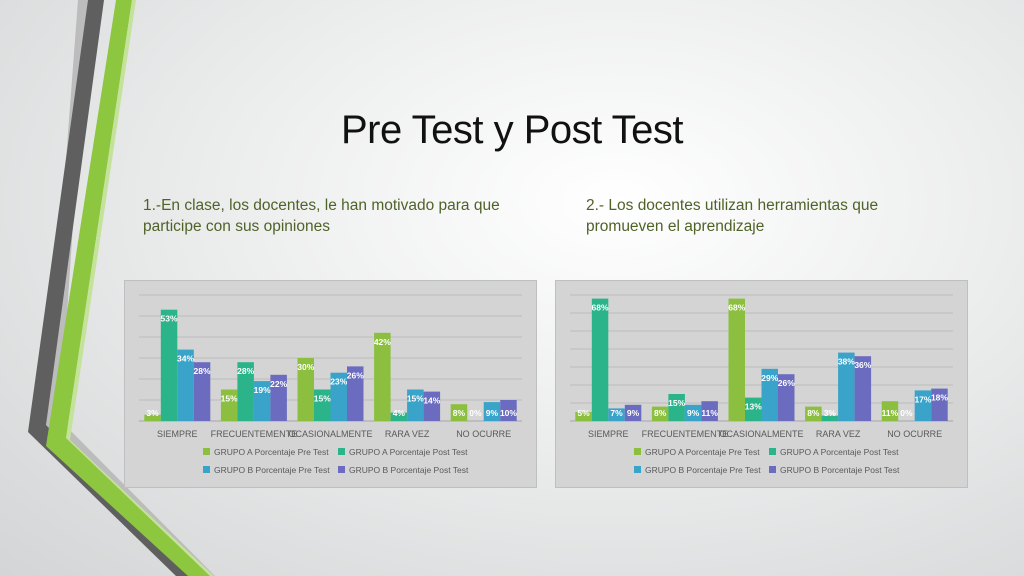 Image resolution: width=1024 pixels, height=576 pixels. What do you see at coordinates (185, 359) in the screenshot?
I see `data-label: 34%` at bounding box center [185, 359].